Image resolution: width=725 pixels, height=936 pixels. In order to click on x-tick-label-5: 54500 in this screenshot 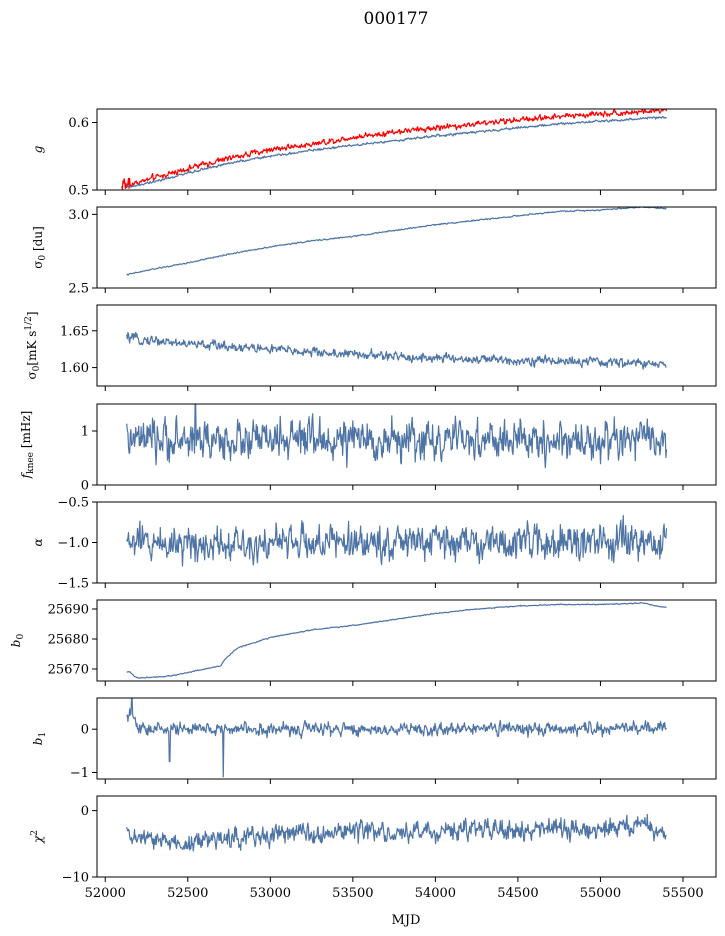, I will do `click(517, 893)`.